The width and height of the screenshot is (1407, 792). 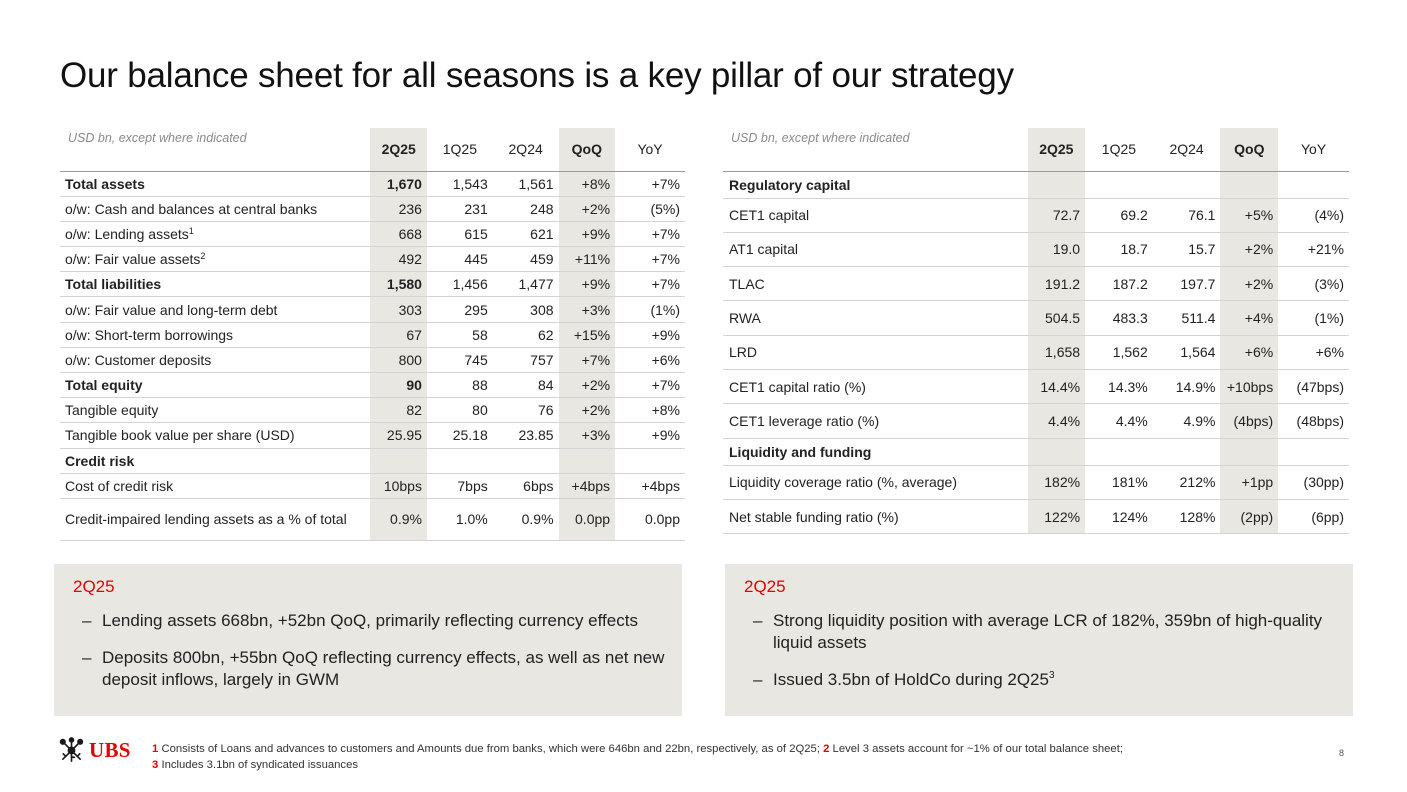 I want to click on footnote-ref: 1, so click(x=191, y=230).